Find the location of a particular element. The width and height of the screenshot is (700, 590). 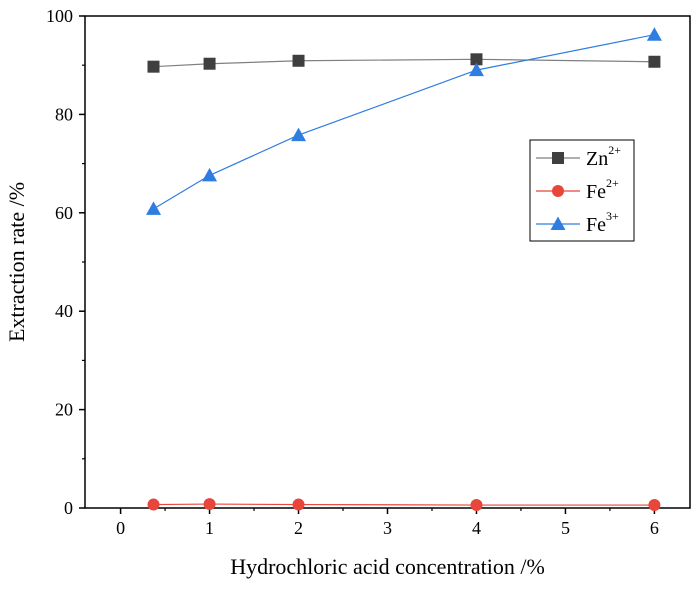

y-tick-label: 100 is located at coordinates (59, 16).